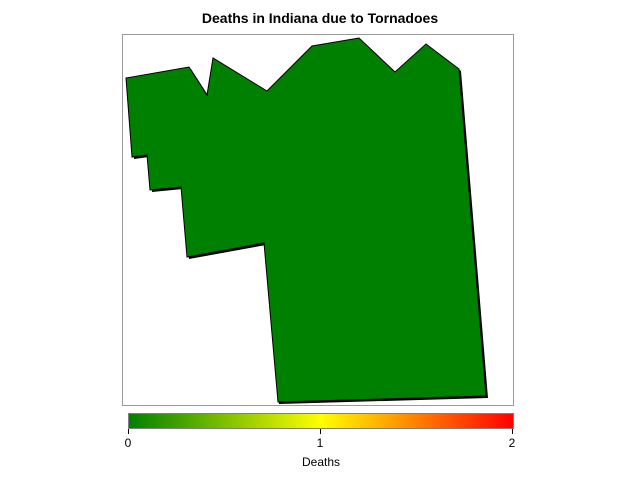  What do you see at coordinates (320, 18) in the screenshot?
I see `map-title: Deaths in Indiana due to Tornadoes` at bounding box center [320, 18].